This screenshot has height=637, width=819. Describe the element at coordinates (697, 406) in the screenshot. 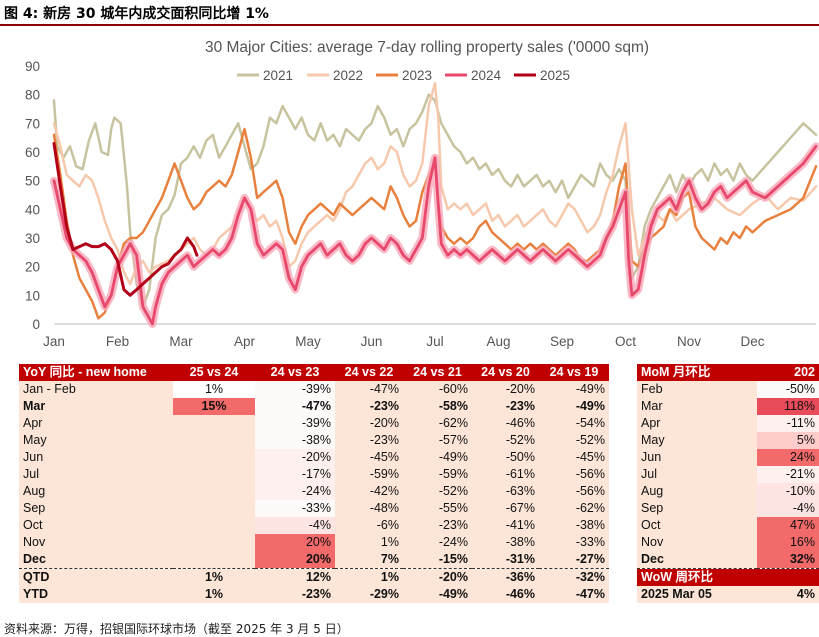

I see `mom-row-label: Mar` at that location.